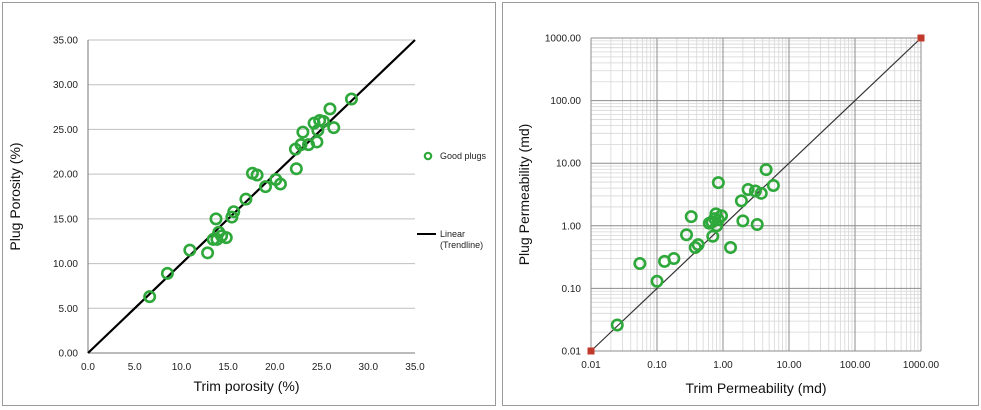 This screenshot has height=410, width=981. I want to click on y-tick-label: 0.00, so click(69, 354).